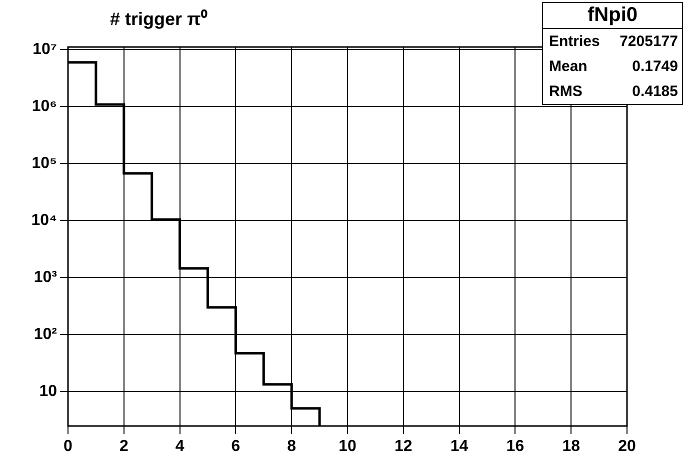 This screenshot has height=474, width=696. I want to click on y-tick-label: 10³, so click(45, 277).